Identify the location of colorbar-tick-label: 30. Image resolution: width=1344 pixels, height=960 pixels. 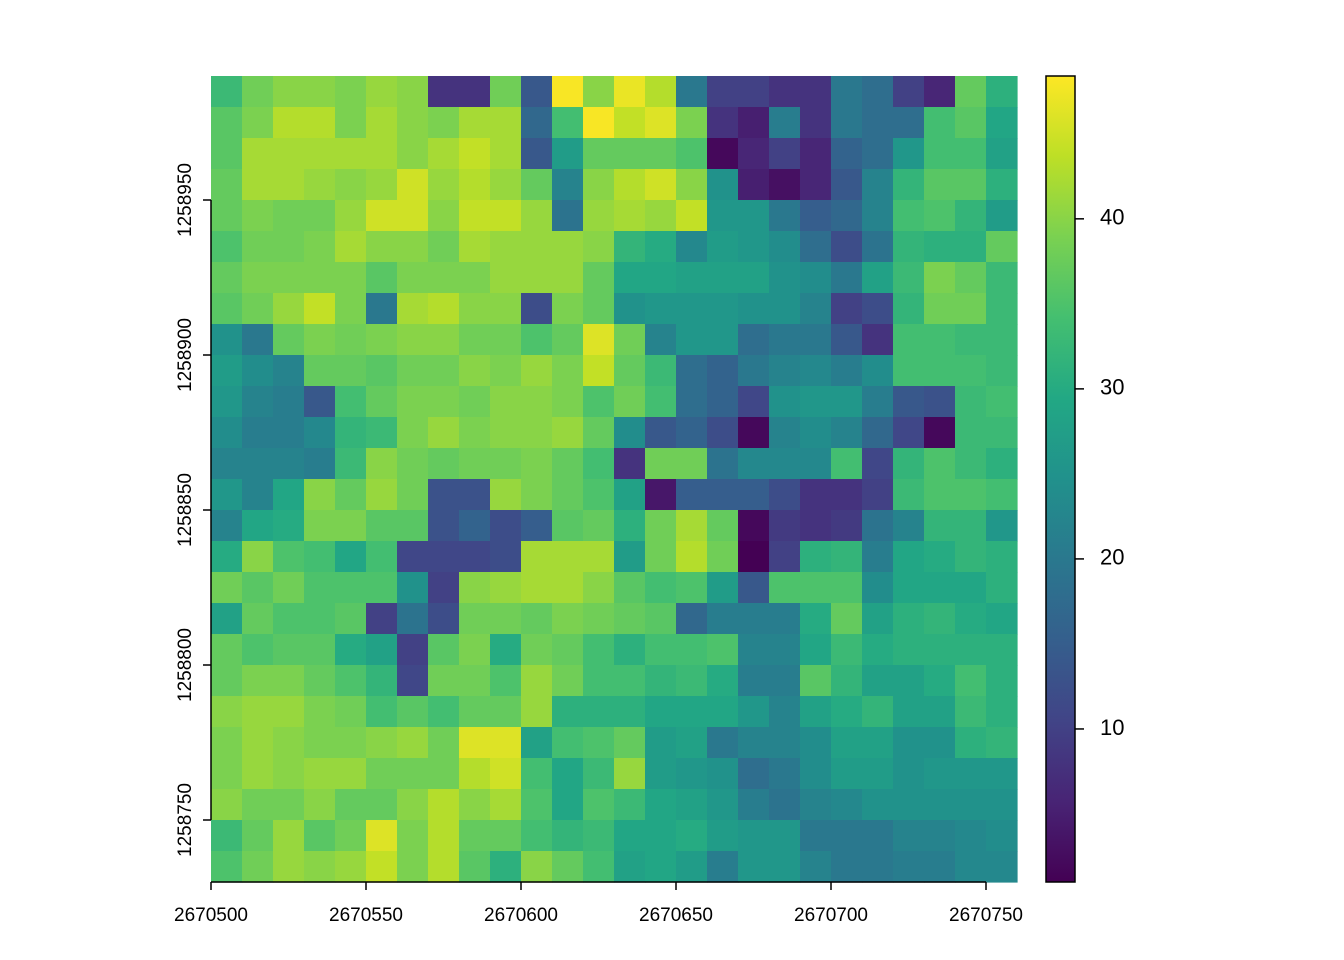
(1112, 387).